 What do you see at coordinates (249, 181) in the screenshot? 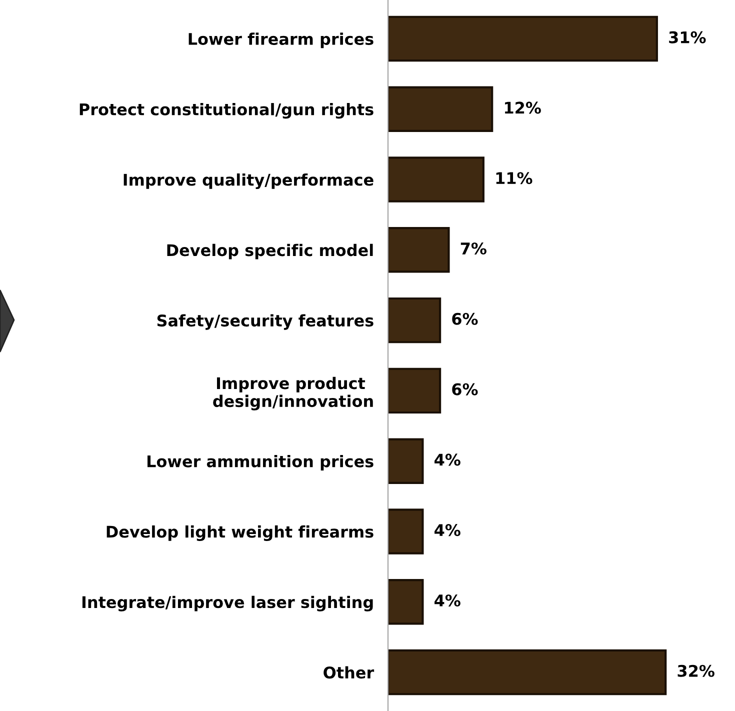
I see `y-tick-label: Improve quality/performace` at bounding box center [249, 181].